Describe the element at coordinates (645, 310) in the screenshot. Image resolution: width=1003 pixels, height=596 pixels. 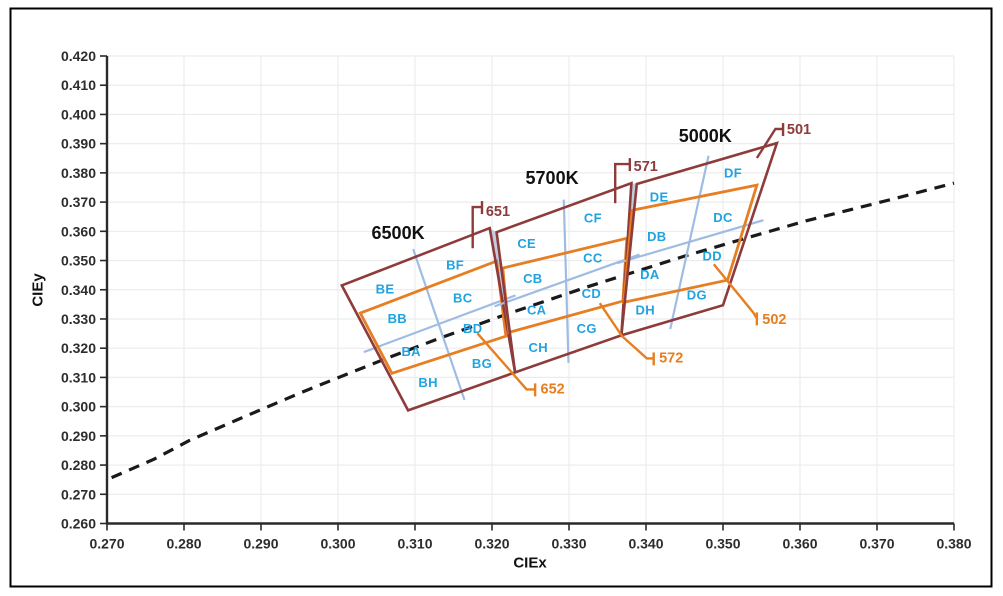
I see `sub-bin-label-DH: DH` at that location.